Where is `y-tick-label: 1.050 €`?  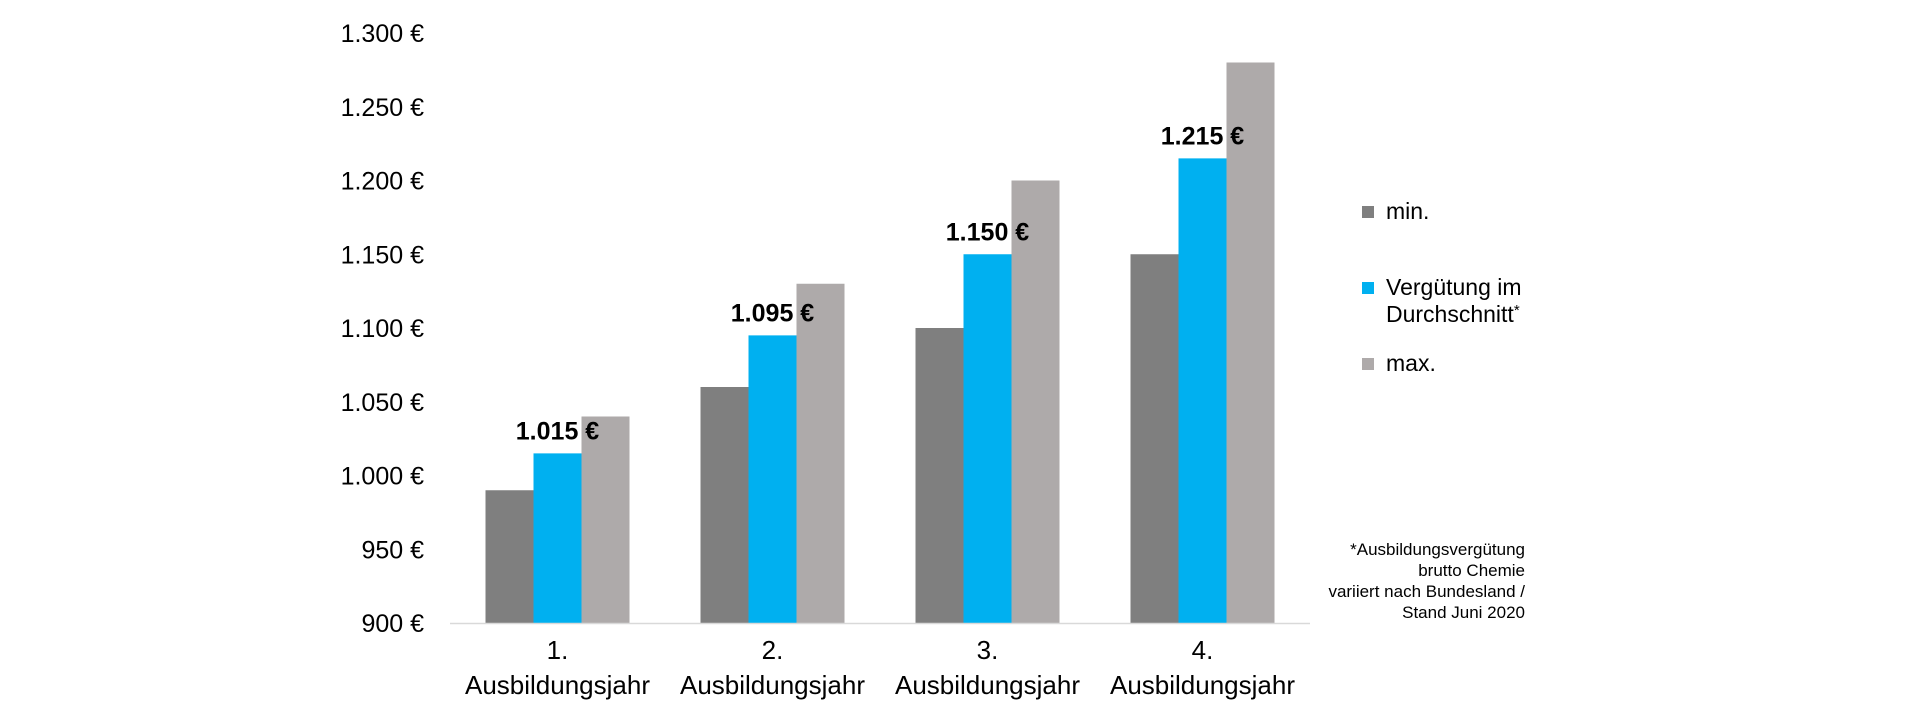 y-tick-label: 1.050 € is located at coordinates (383, 403).